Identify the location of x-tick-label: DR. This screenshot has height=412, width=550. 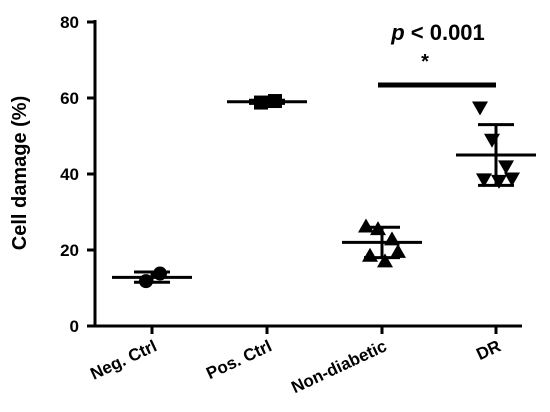
(488, 350).